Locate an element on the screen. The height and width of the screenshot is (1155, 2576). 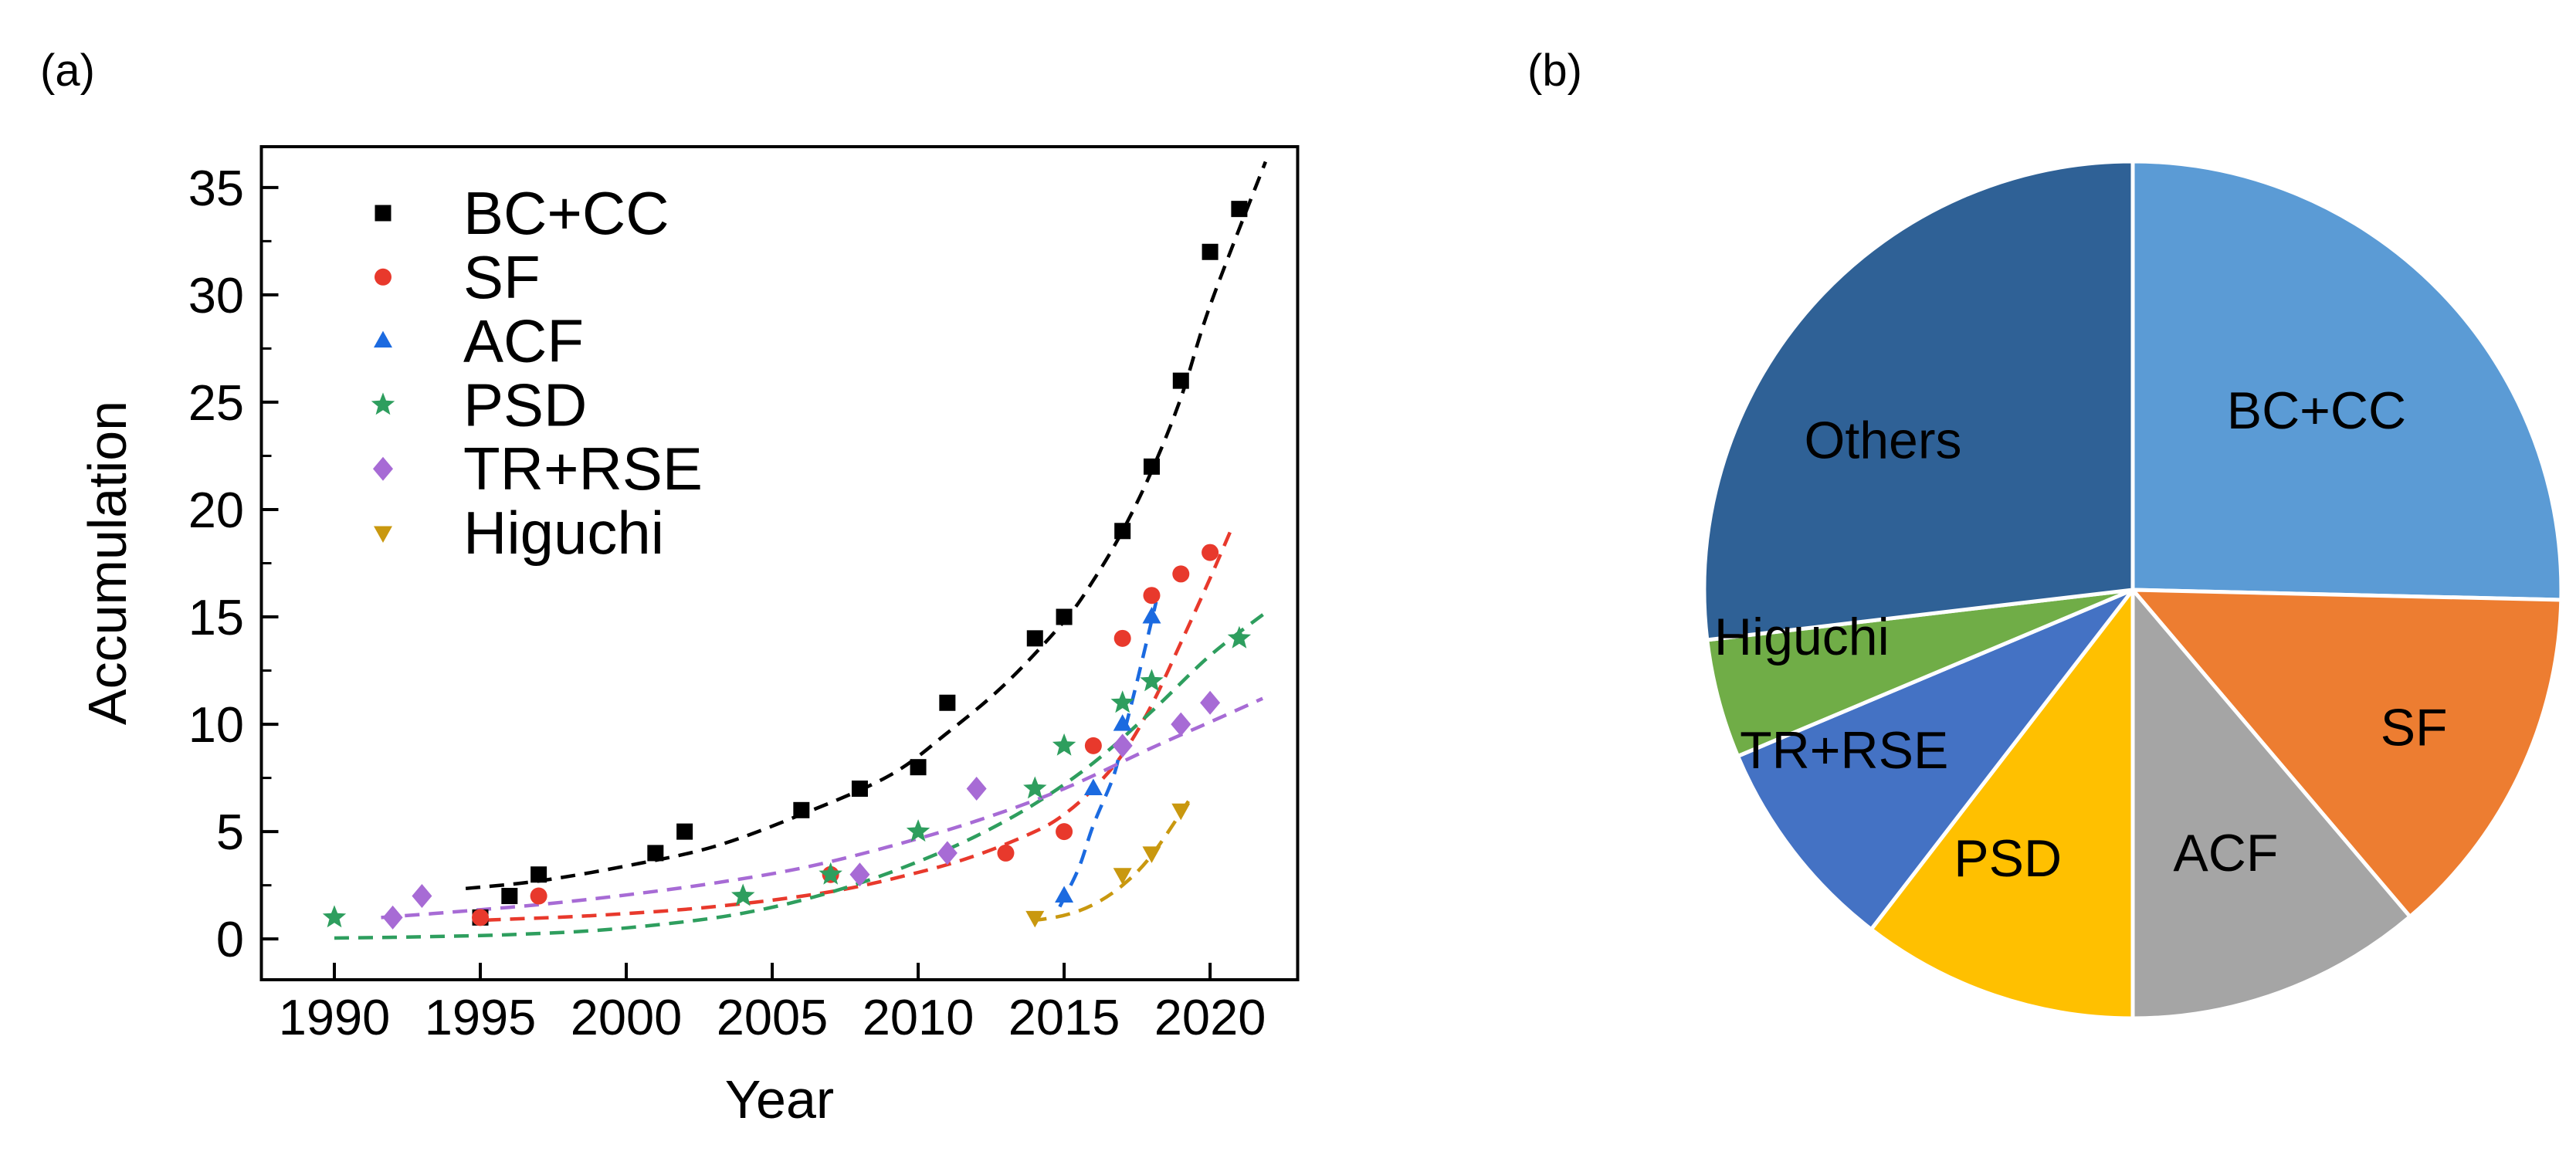
x-axis-title: Year is located at coordinates (779, 1100).